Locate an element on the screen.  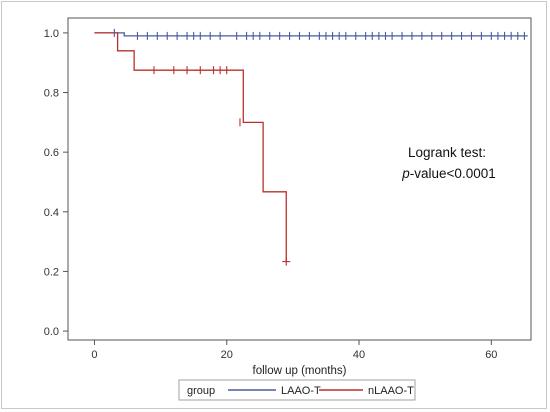
logrank-annotation-line2: p-value<0.0001 is located at coordinates (448, 173).